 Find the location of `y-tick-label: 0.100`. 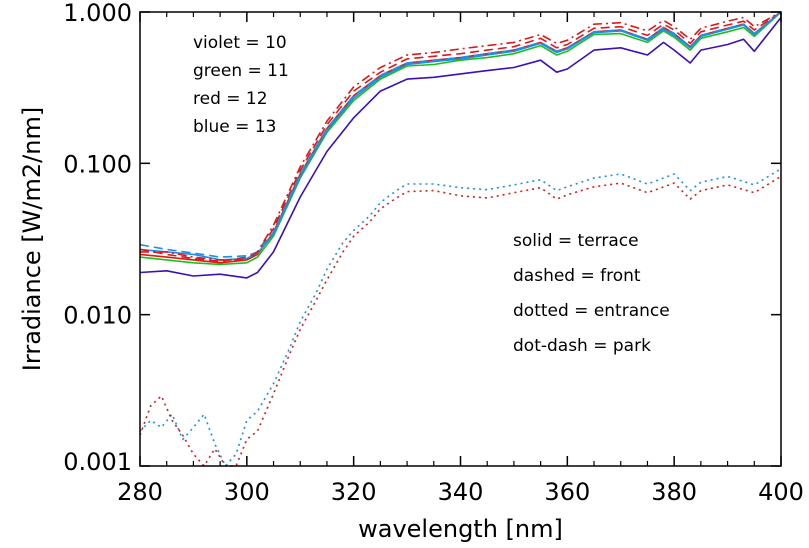

y-tick-label: 0.100 is located at coordinates (97, 164).